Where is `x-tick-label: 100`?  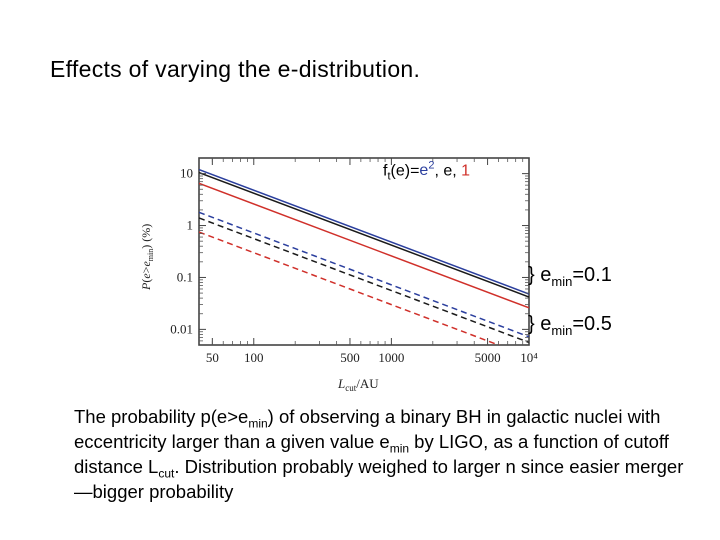
x-tick-label: 100 is located at coordinates (254, 357).